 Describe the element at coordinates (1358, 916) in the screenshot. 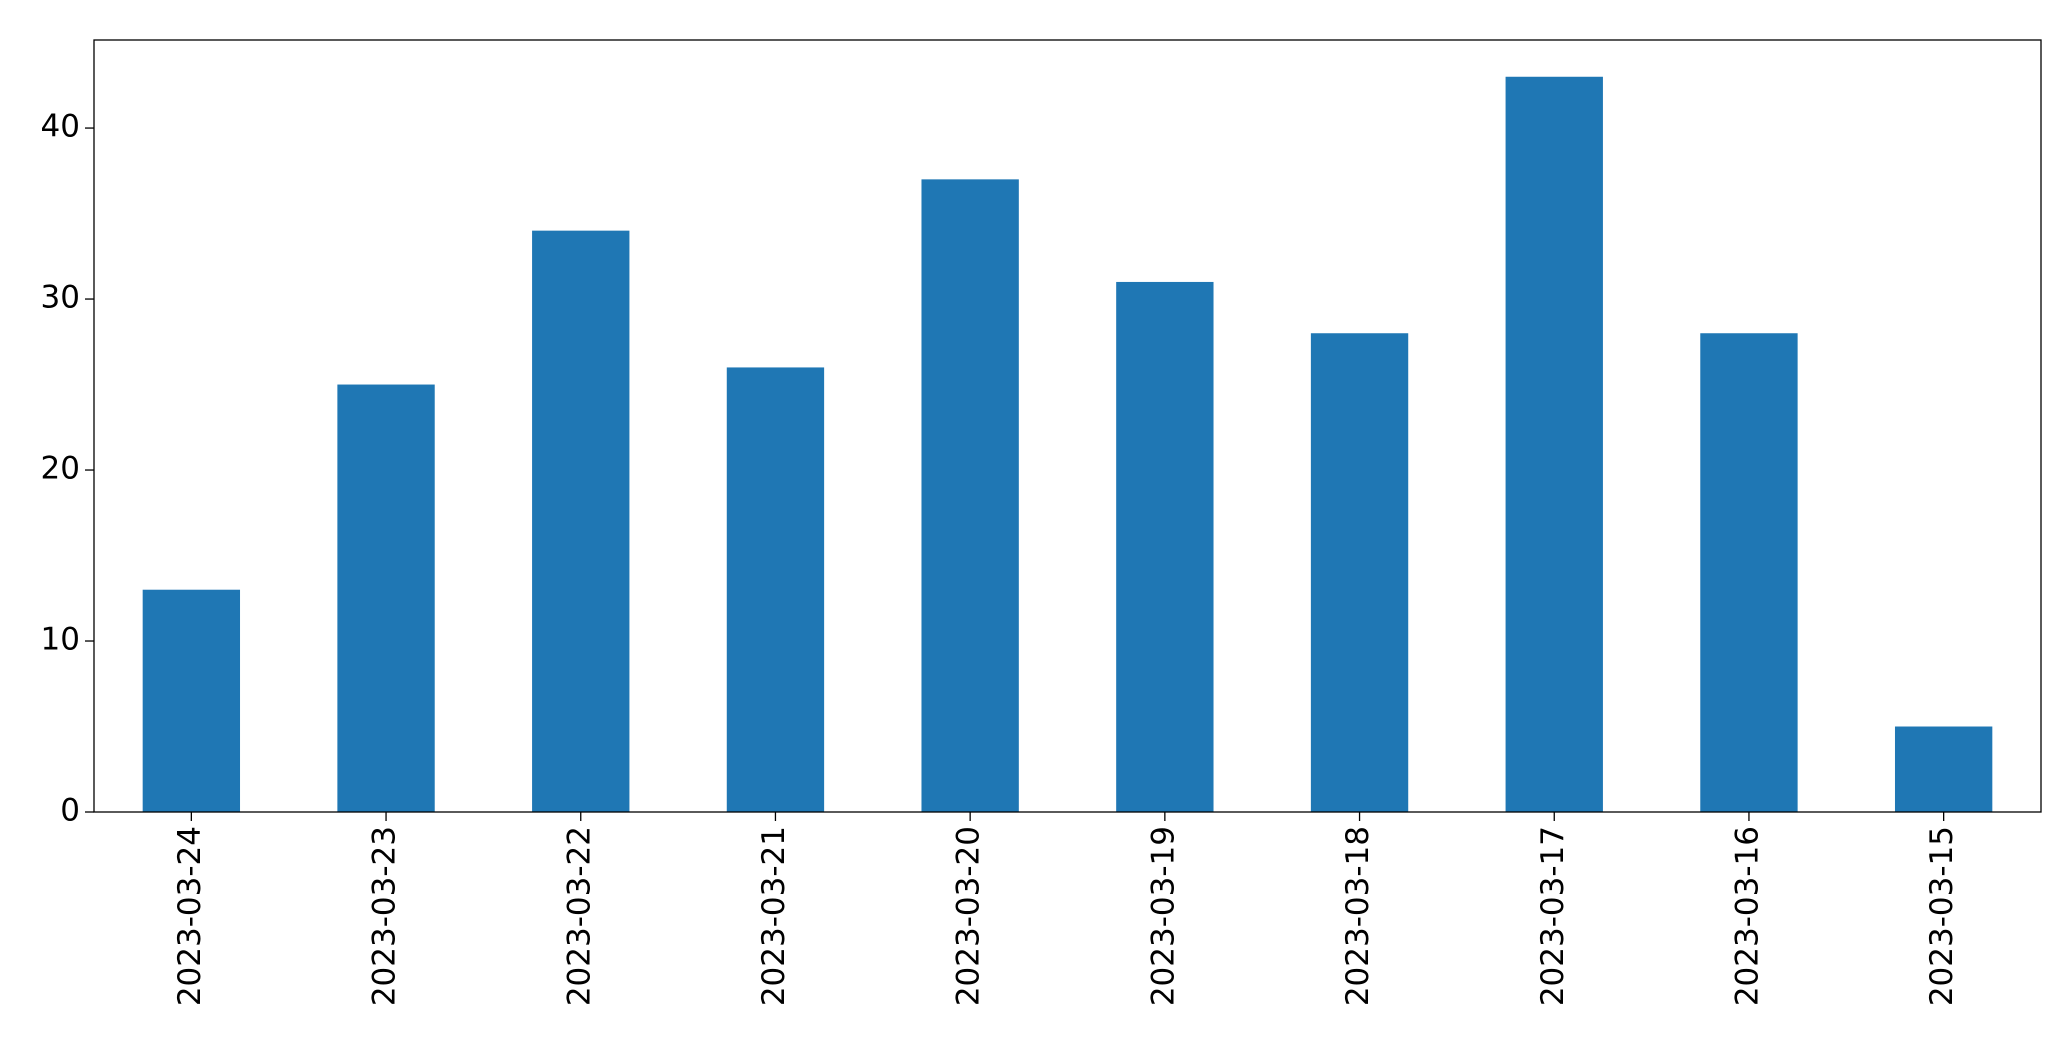

I see `x-tick-label: 2023-03-18` at that location.